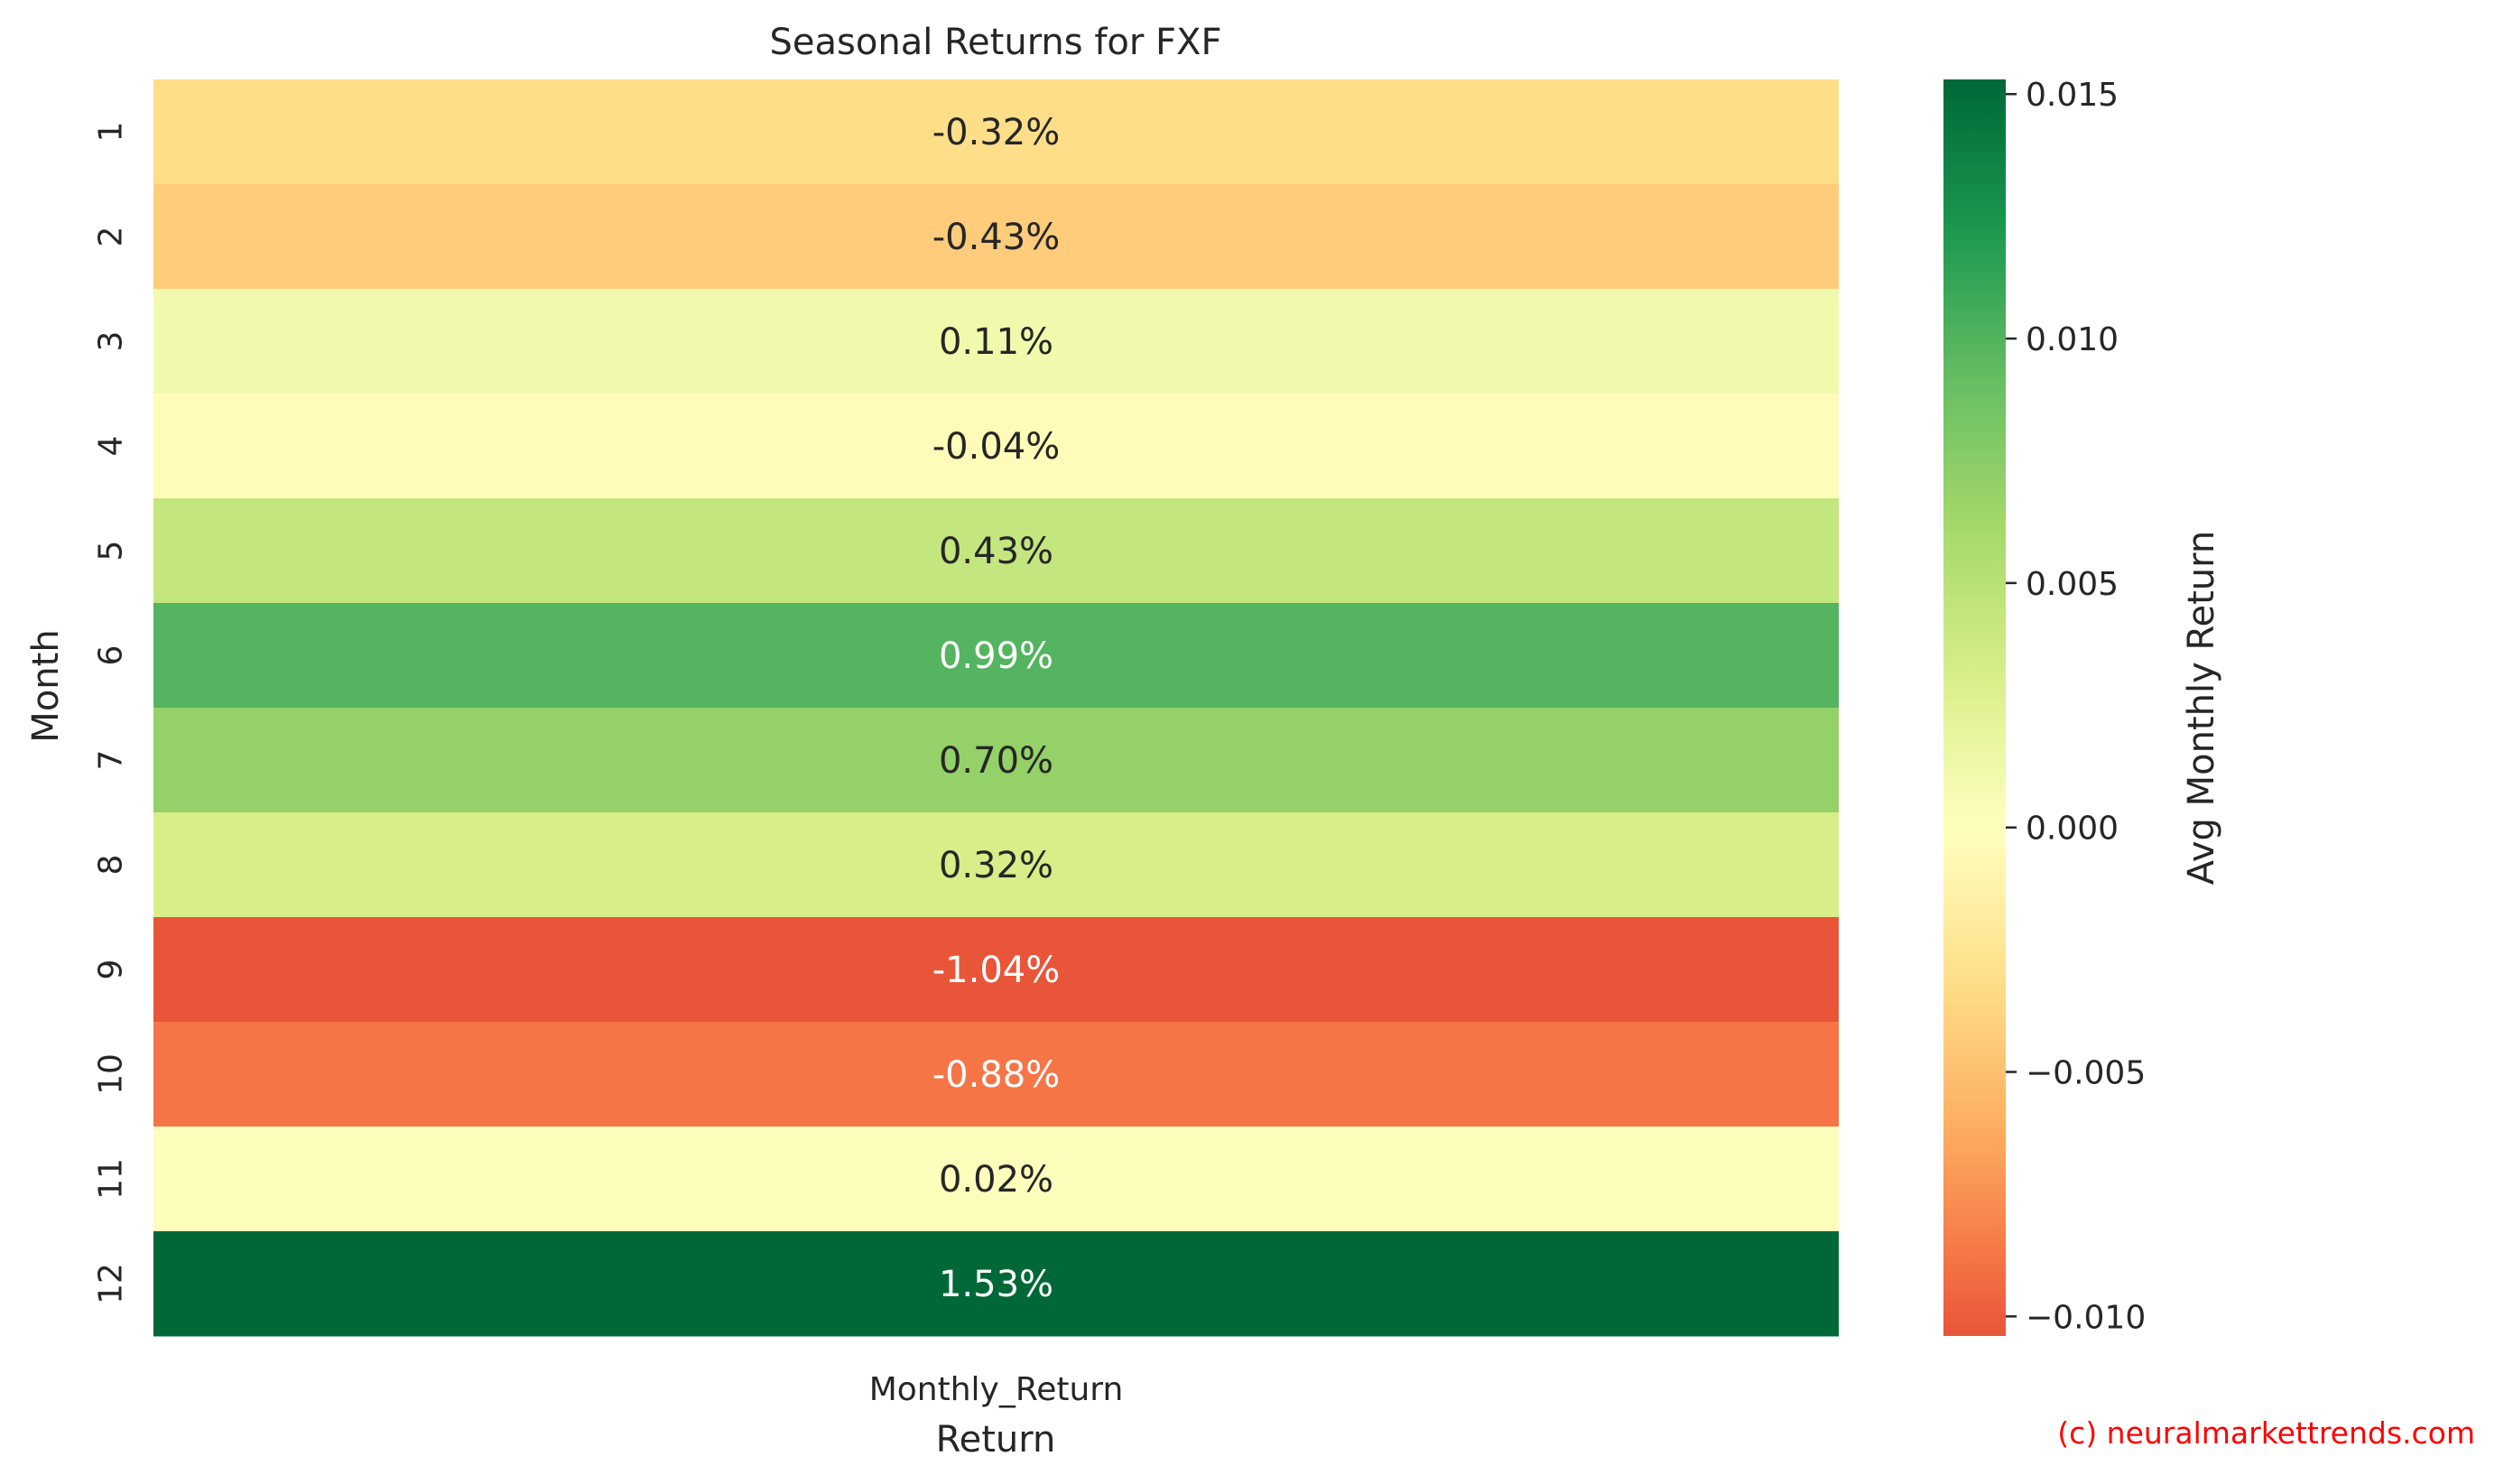  I want to click on y-tick-label: 1, so click(112, 133).